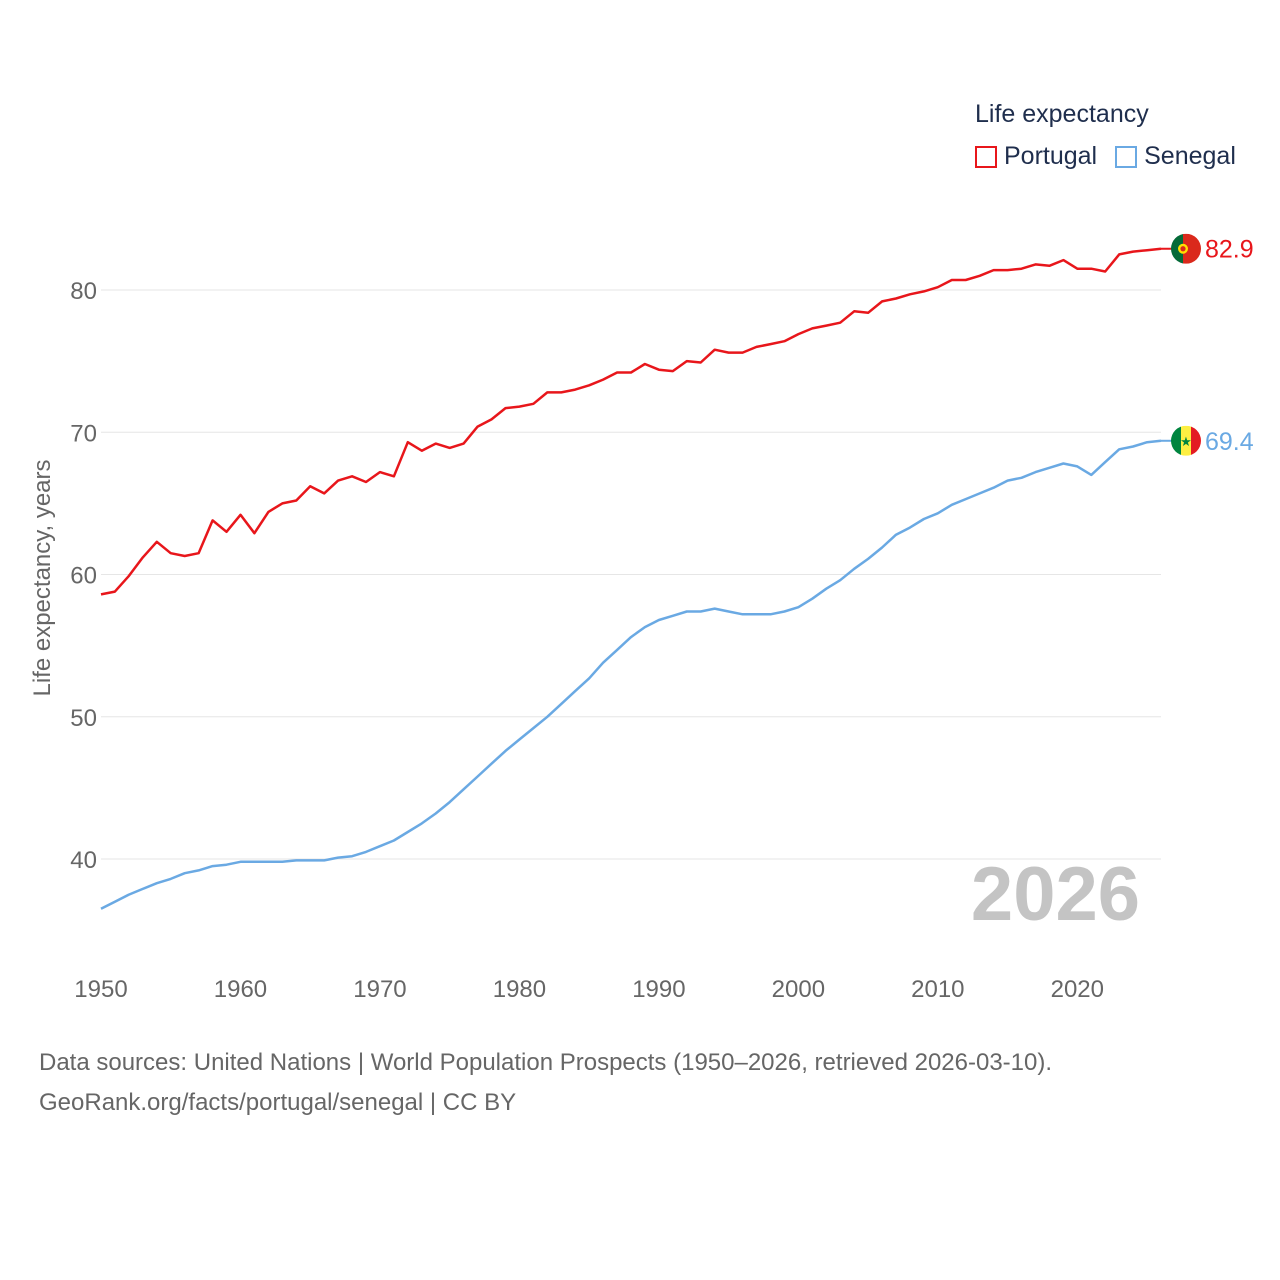 The width and height of the screenshot is (1280, 1280). What do you see at coordinates (1126, 156) in the screenshot?
I see `legend-swatch-senegal` at bounding box center [1126, 156].